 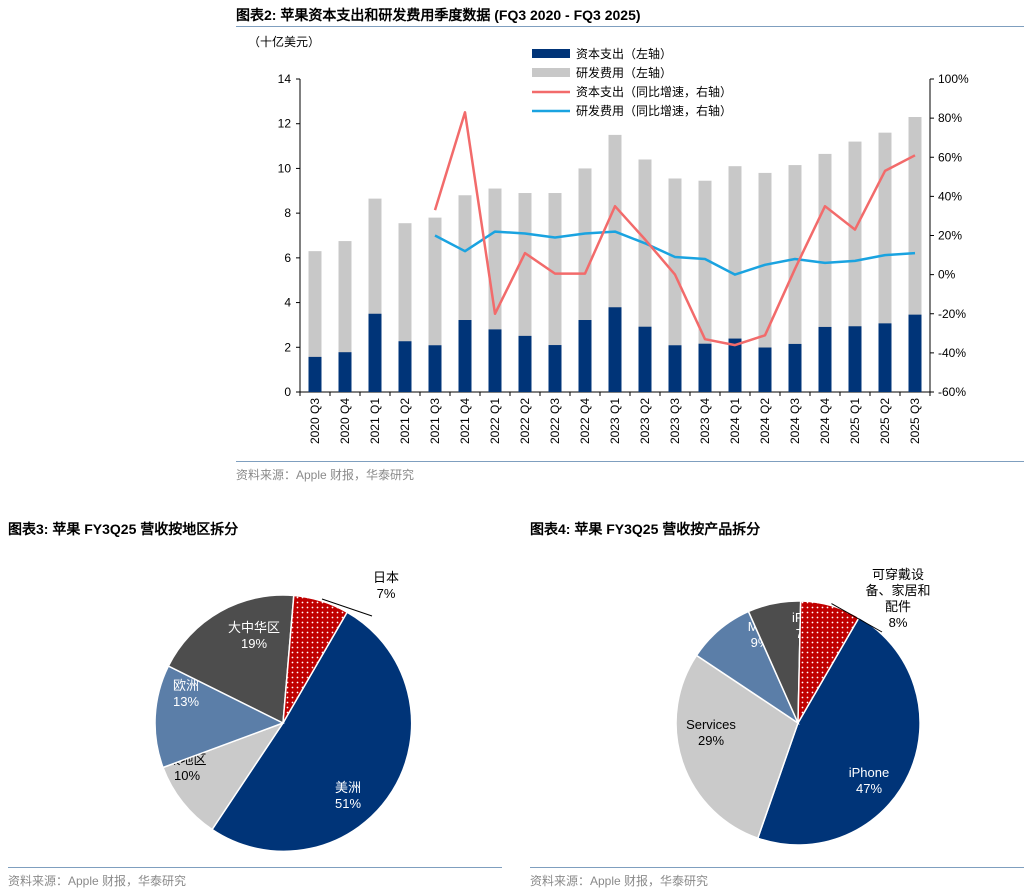 What do you see at coordinates (585, 421) in the screenshot?
I see `x-tick-label: 2022 Q4` at bounding box center [585, 421].